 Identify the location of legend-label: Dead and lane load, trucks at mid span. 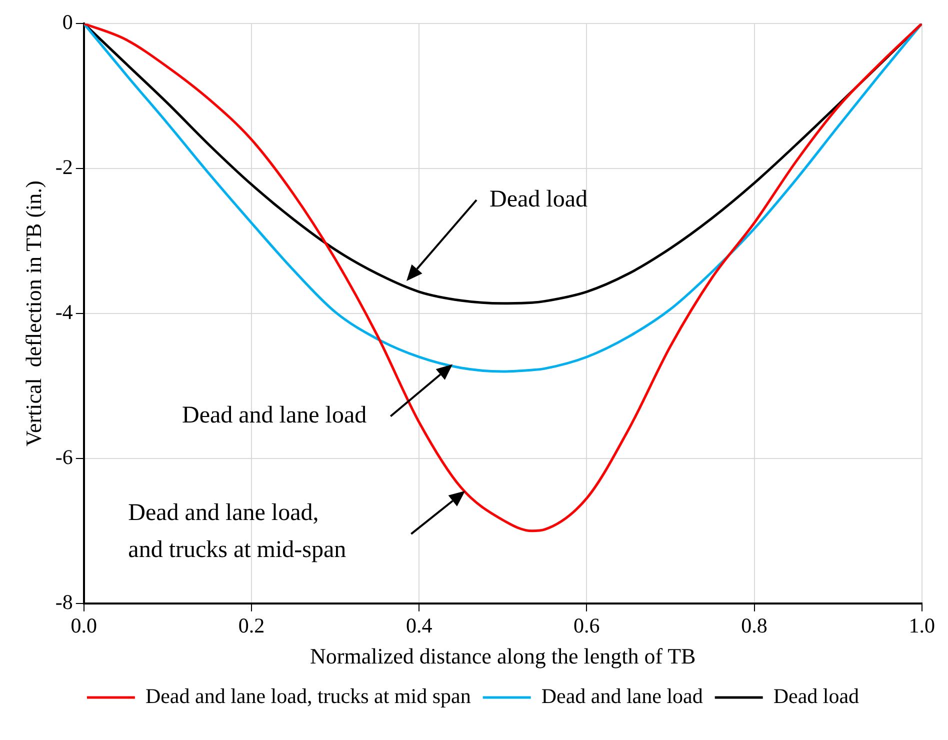
(308, 696).